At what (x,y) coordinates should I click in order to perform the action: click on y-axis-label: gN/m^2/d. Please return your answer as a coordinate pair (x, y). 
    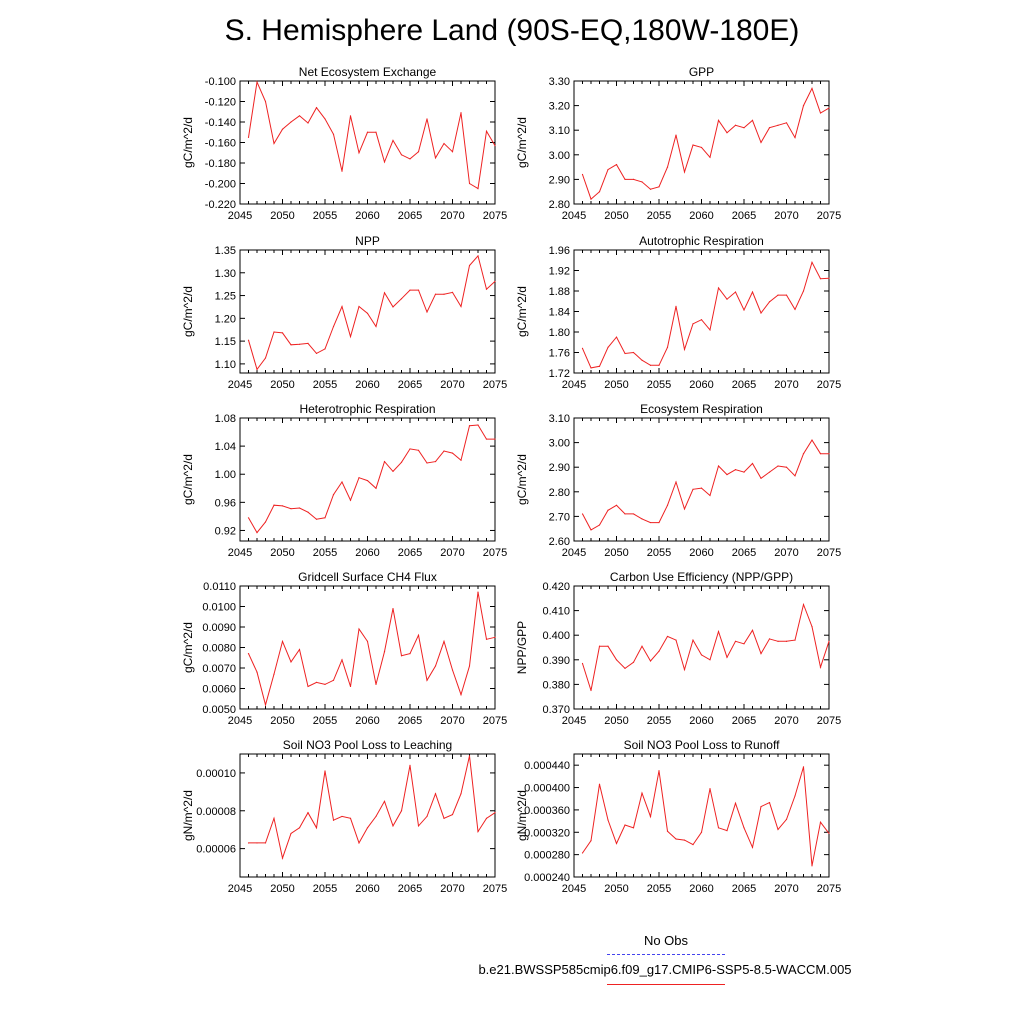
    Looking at the image, I should click on (522, 815).